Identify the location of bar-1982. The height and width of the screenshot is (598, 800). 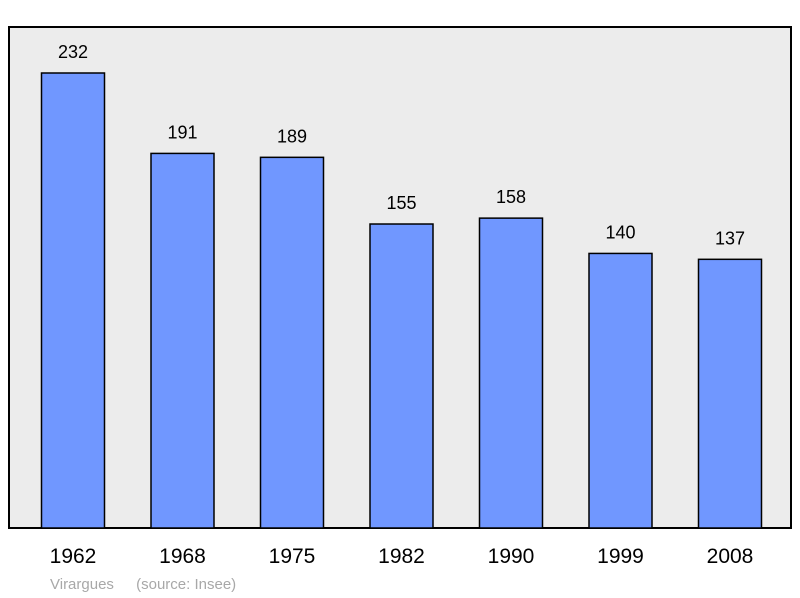
(401, 376).